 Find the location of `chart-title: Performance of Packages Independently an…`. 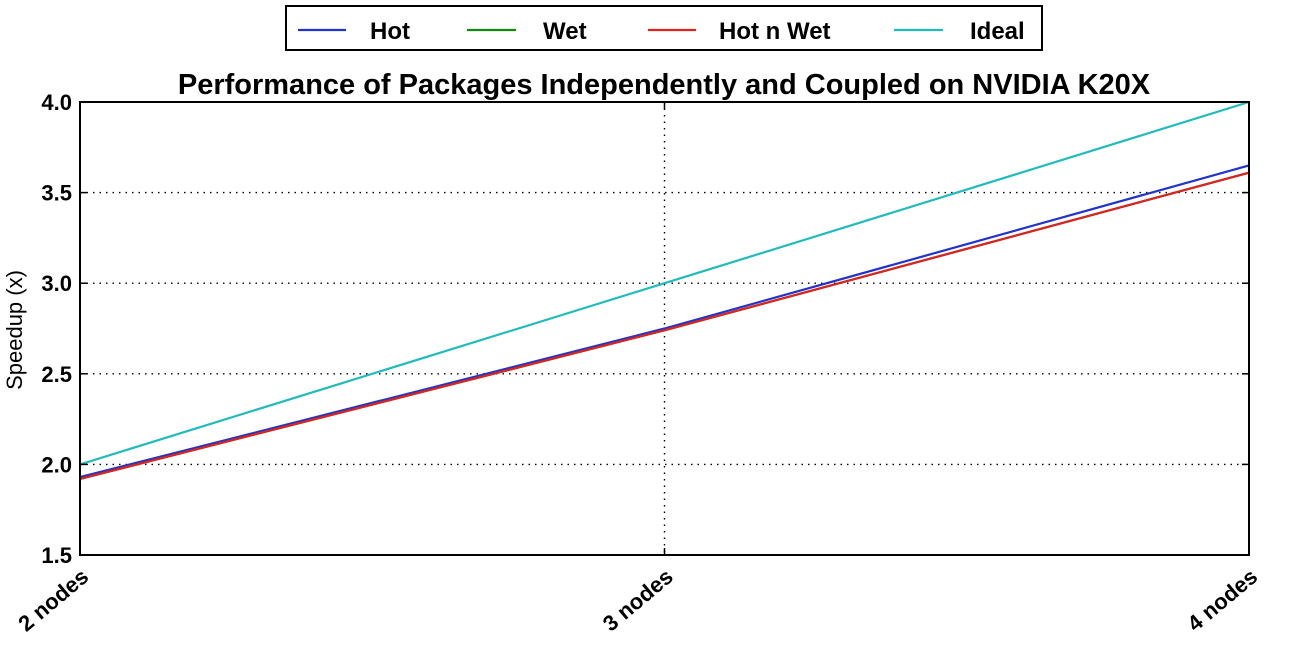

chart-title: Performance of Packages Independently an… is located at coordinates (664, 85).